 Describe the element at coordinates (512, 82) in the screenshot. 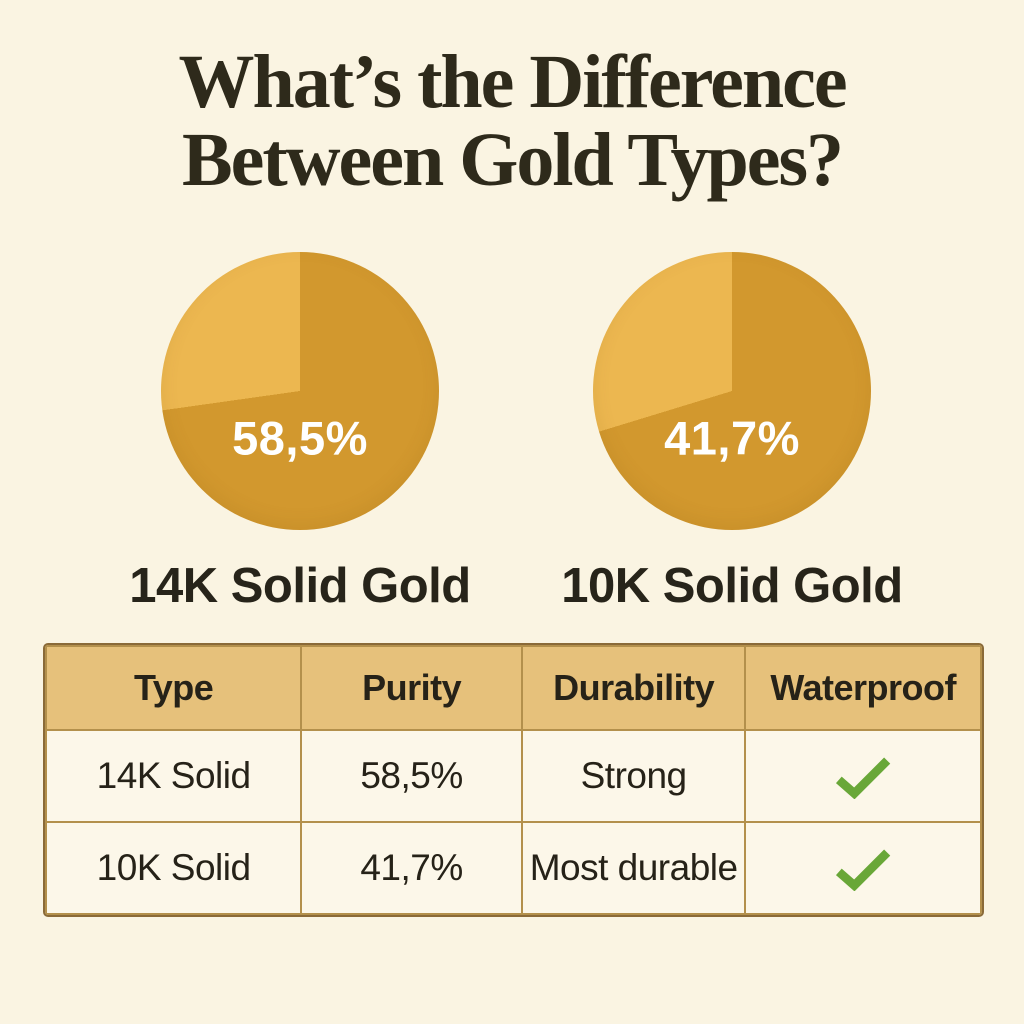

I see `page-title-line-1: What’s the Difference` at that location.